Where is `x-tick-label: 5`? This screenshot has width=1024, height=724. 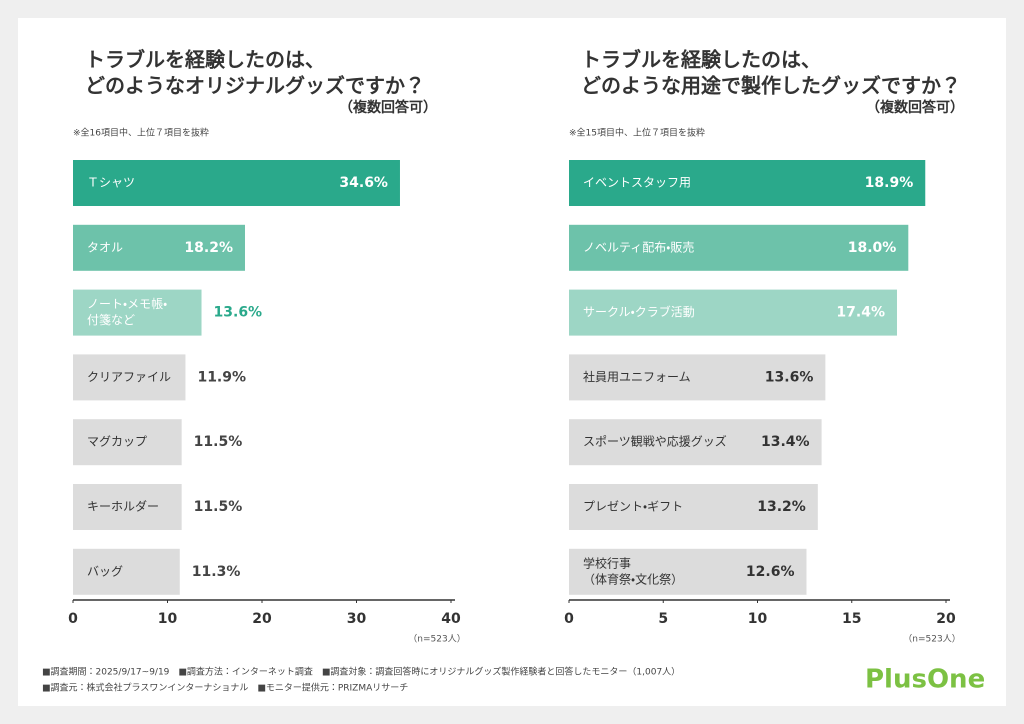 x-tick-label: 5 is located at coordinates (663, 619).